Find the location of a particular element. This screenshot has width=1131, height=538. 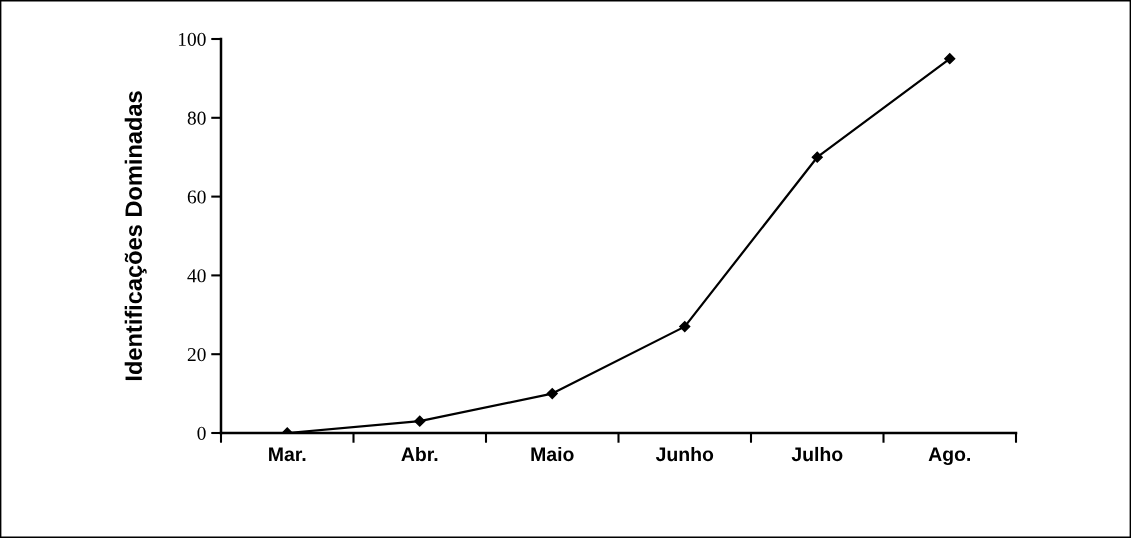

y-tick-label: 20 is located at coordinates (196, 355).